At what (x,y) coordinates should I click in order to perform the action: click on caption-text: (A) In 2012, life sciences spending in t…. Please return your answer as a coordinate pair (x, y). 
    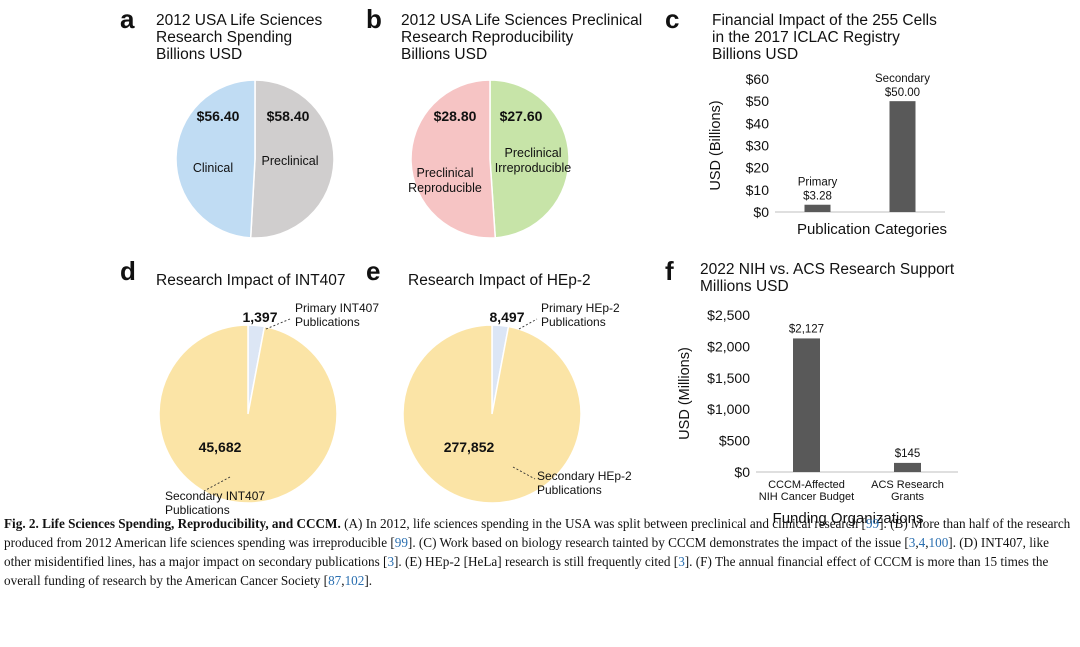
    Looking at the image, I should click on (603, 523).